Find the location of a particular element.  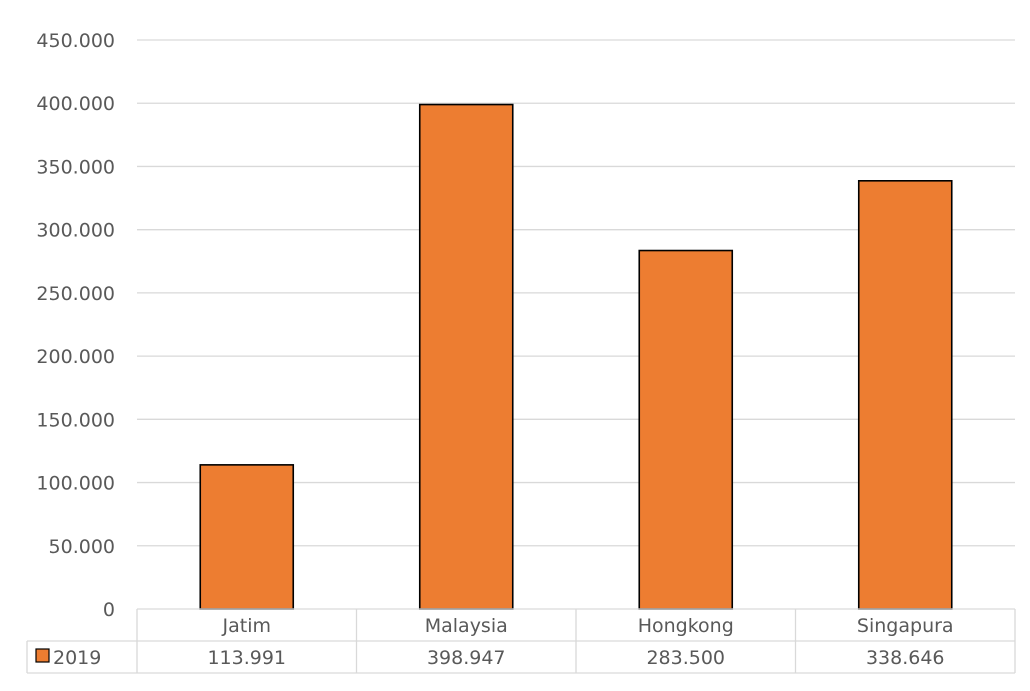

data-table-value: 283.500 is located at coordinates (685, 658).